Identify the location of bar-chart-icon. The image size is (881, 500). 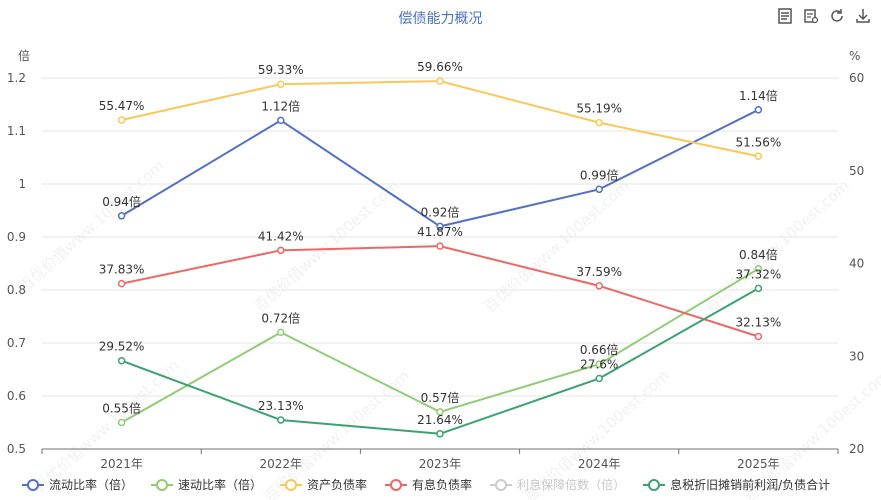
(811, 16).